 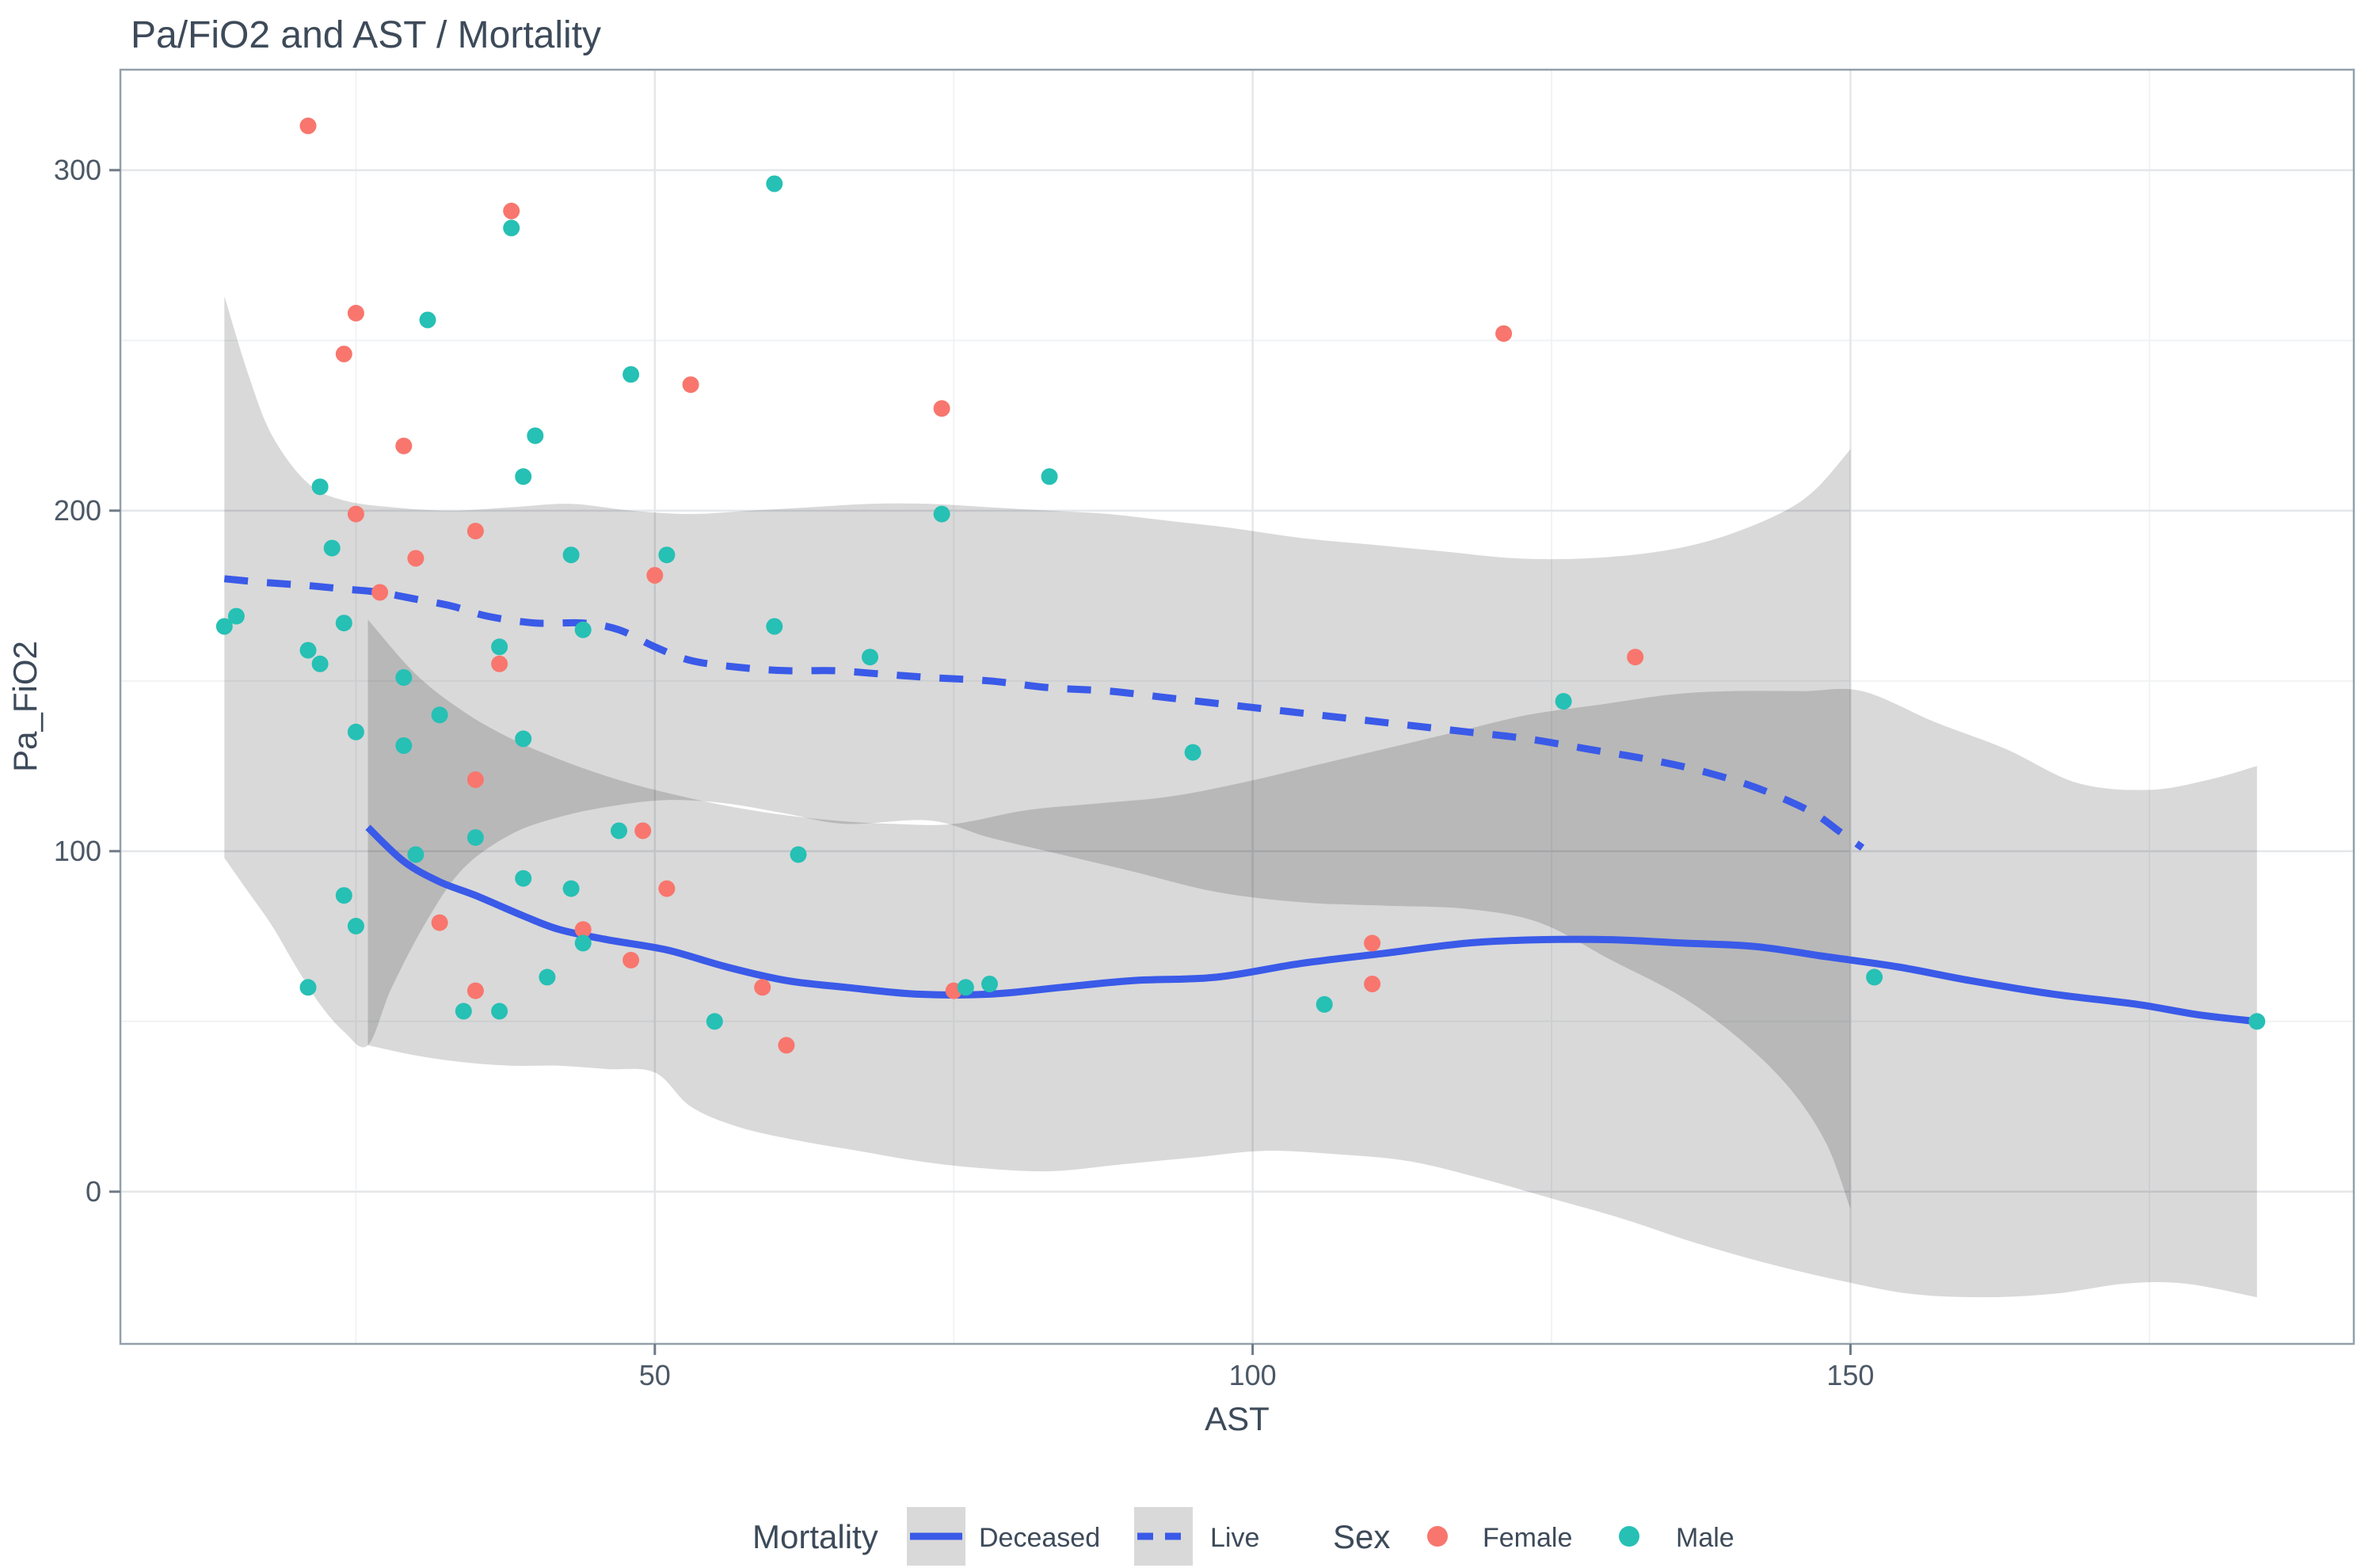 What do you see at coordinates (93, 1191) in the screenshot?
I see `y-tick-label: 0` at bounding box center [93, 1191].